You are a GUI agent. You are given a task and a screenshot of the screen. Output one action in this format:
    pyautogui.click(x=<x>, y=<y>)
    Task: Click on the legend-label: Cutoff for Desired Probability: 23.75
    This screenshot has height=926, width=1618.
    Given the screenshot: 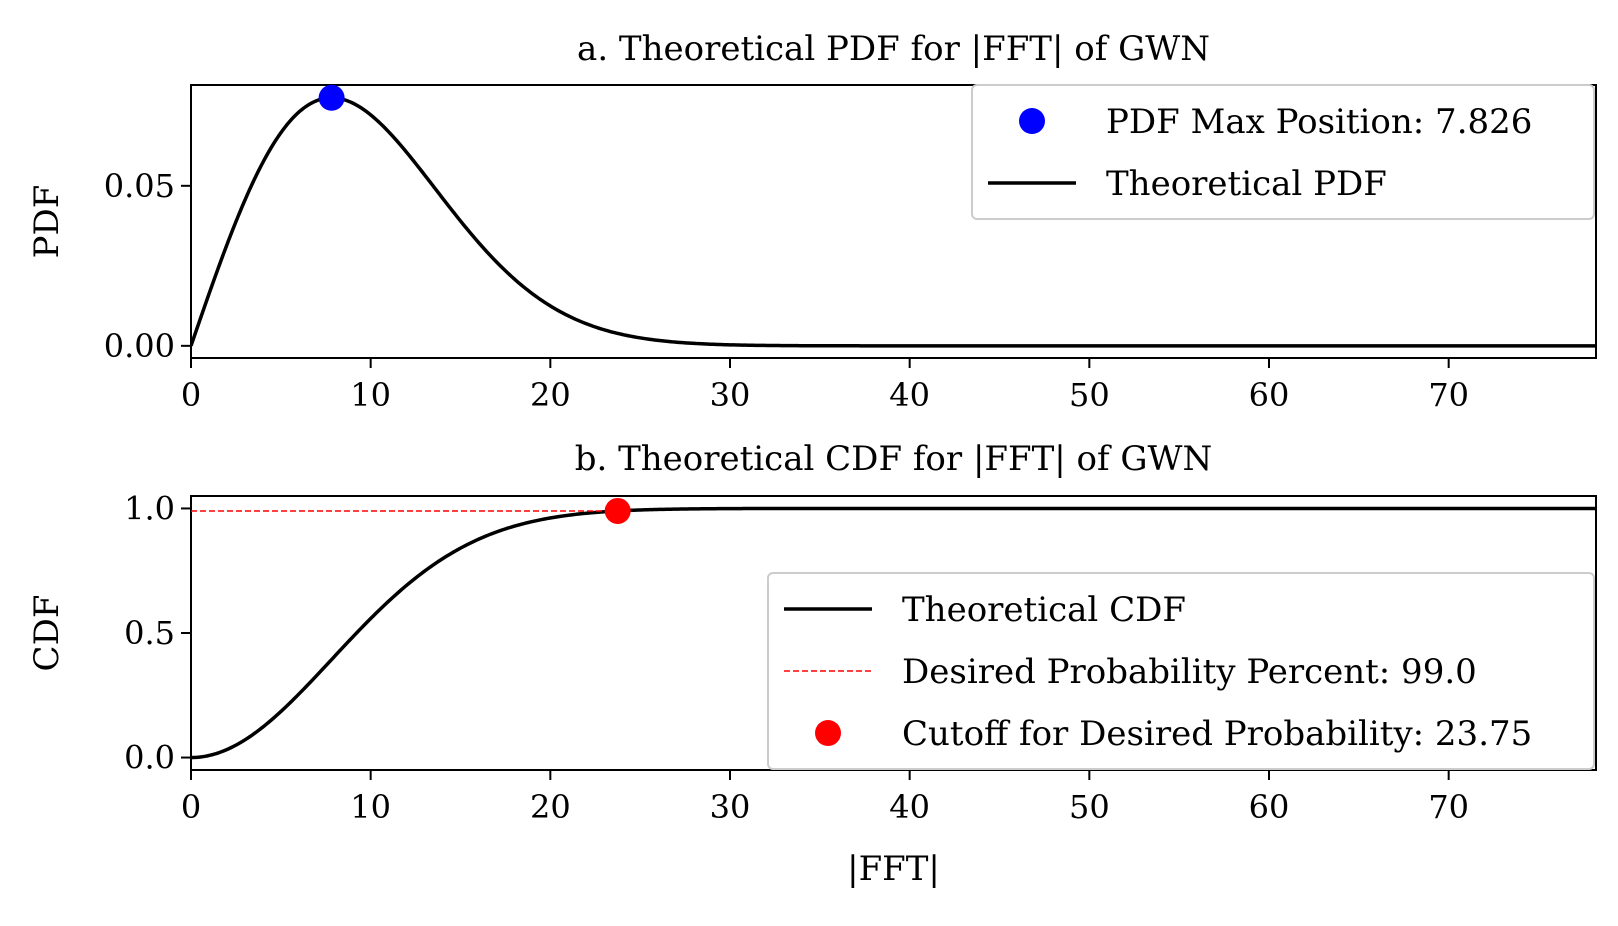 What is the action you would take?
    pyautogui.click(x=1217, y=734)
    